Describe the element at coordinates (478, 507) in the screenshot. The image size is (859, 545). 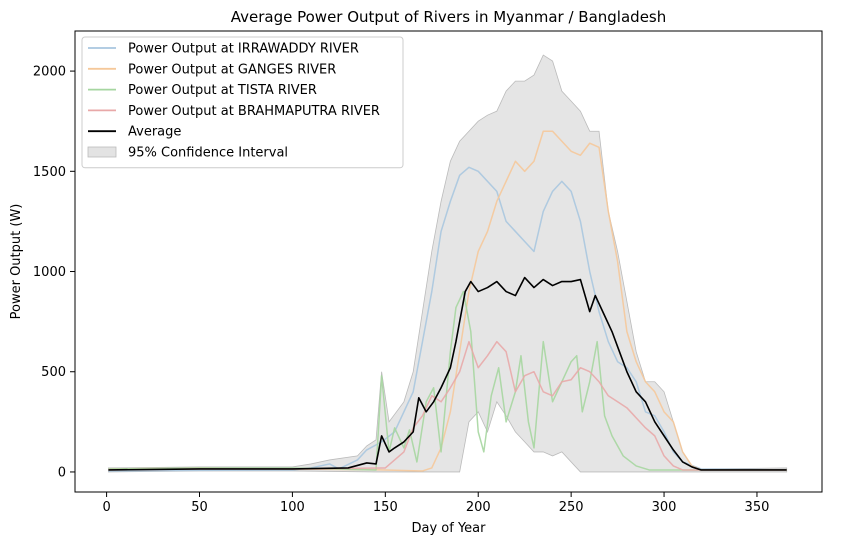
I see `x-tick-label: 200` at that location.